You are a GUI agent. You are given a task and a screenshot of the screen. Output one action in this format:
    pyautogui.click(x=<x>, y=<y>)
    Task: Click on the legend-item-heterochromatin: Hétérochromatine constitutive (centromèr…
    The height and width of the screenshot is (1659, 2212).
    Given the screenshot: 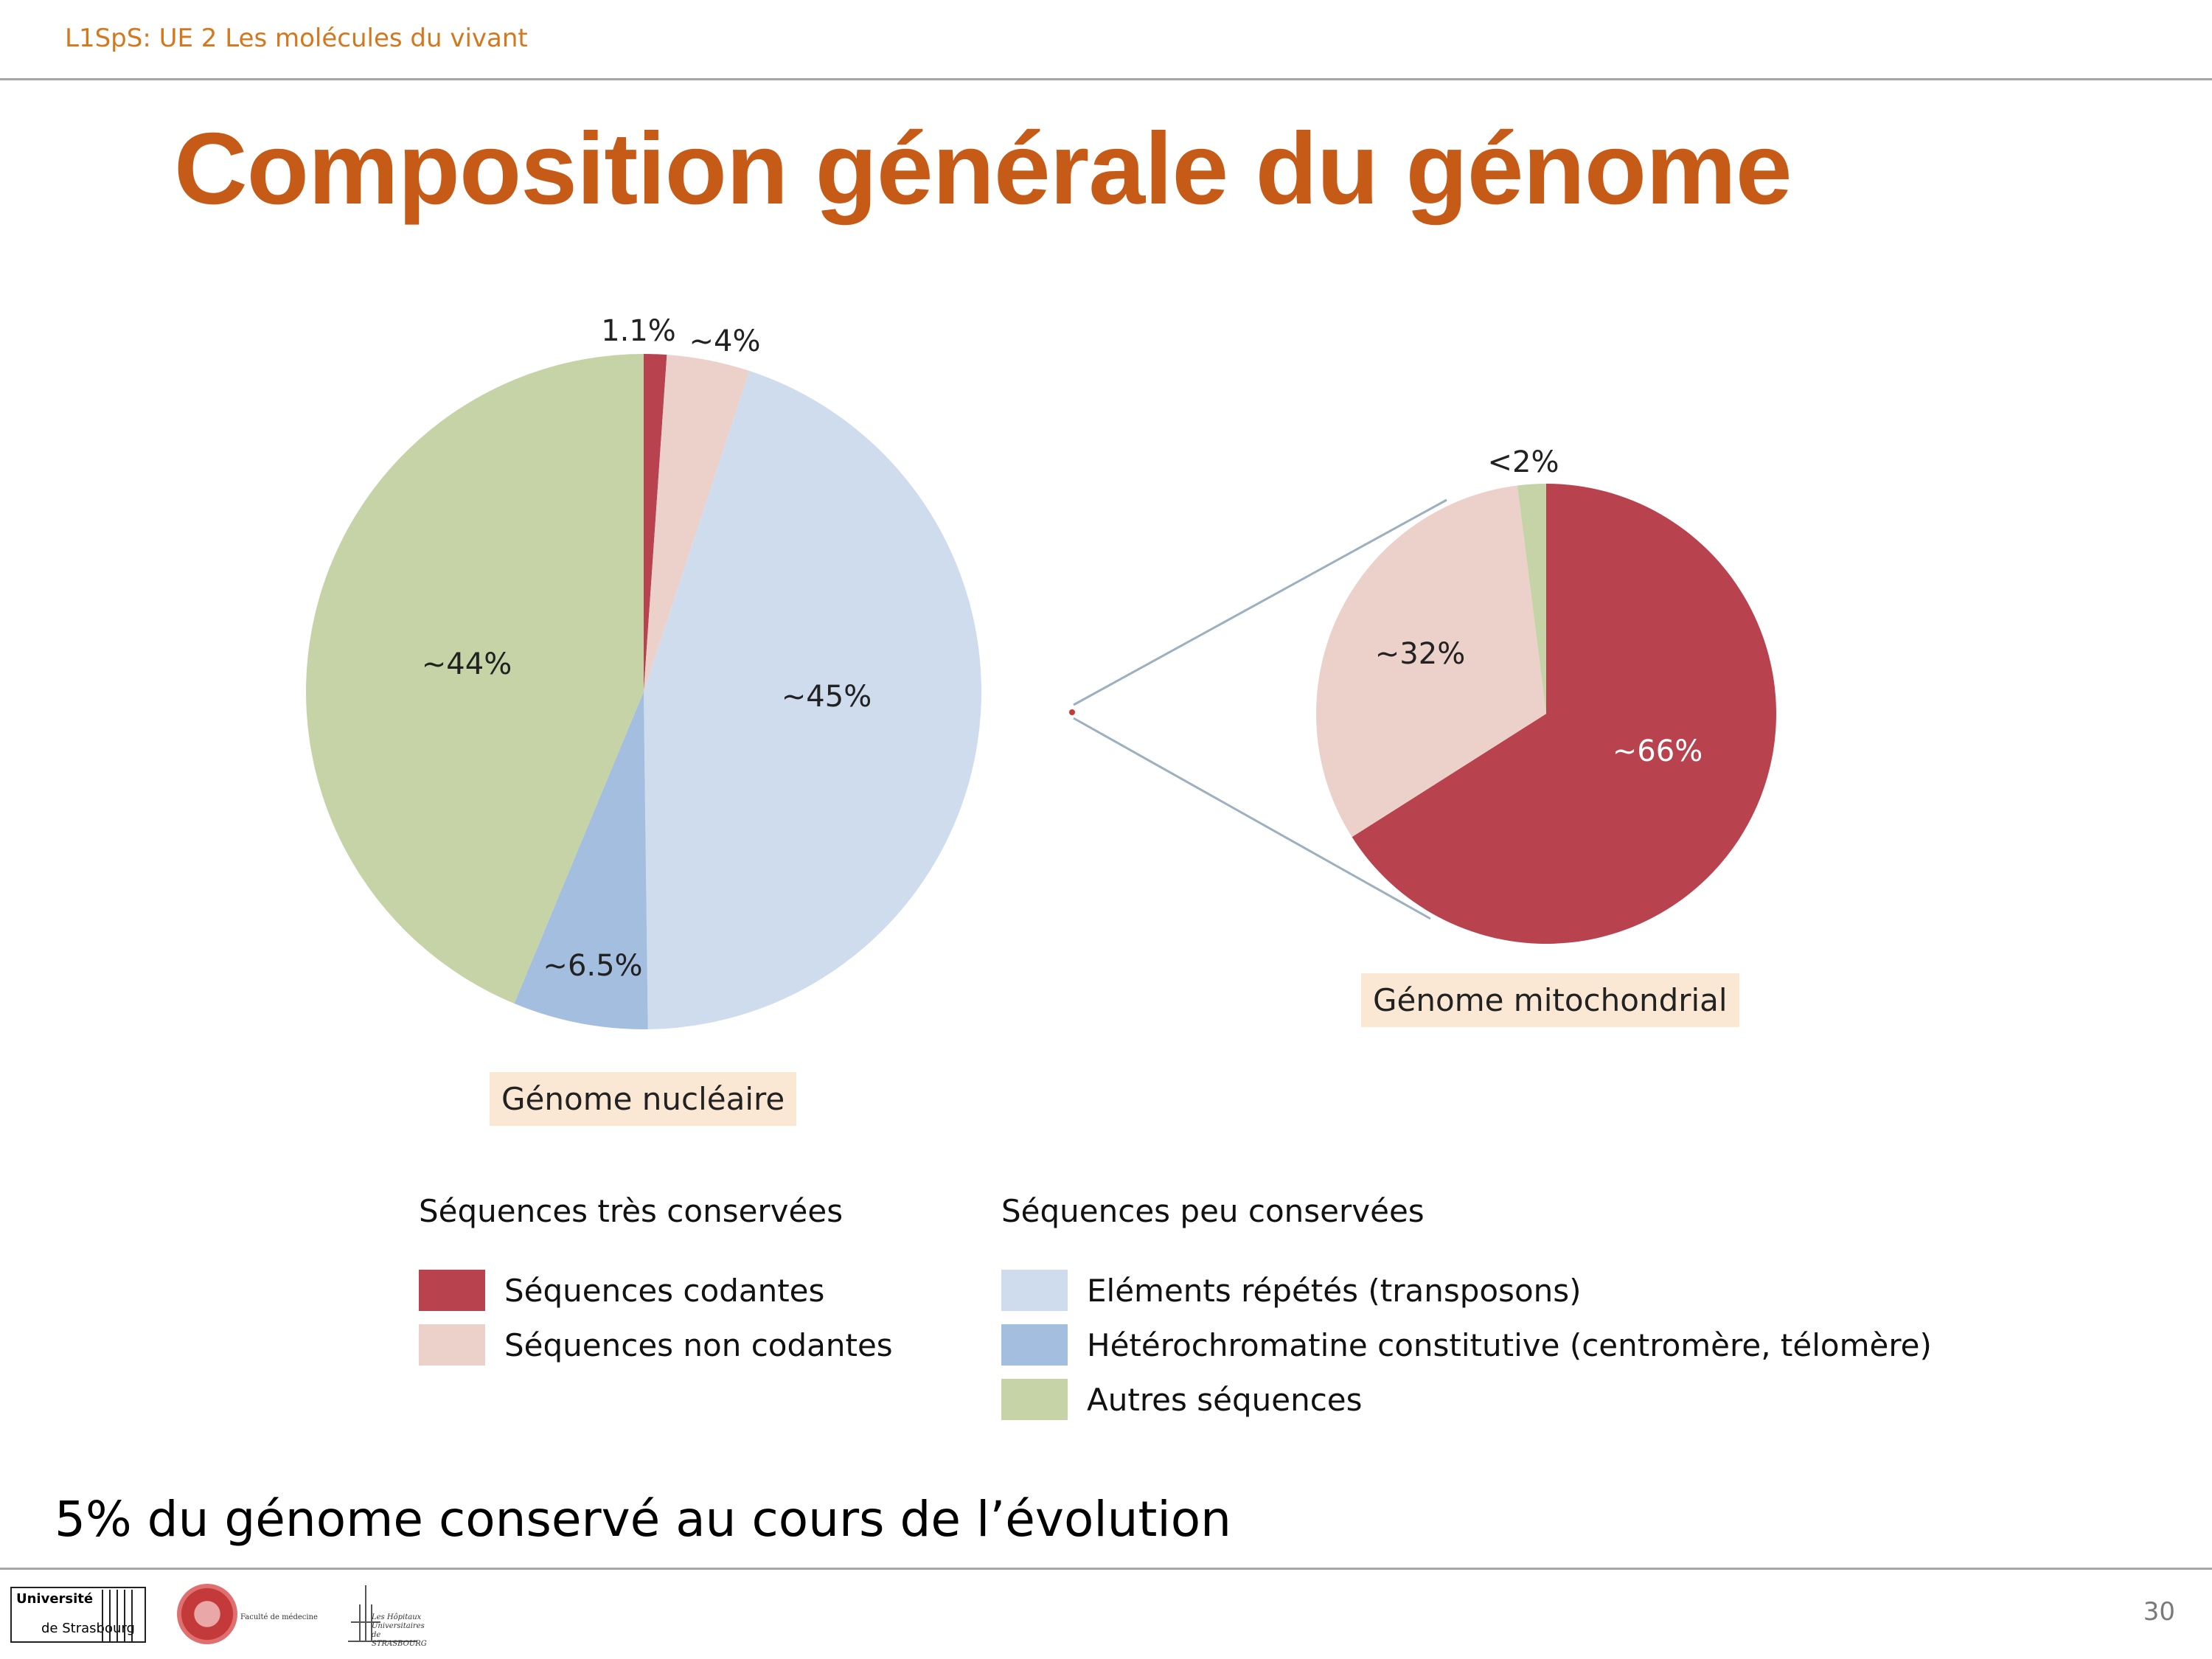 What is the action you would take?
    pyautogui.click(x=1466, y=1345)
    